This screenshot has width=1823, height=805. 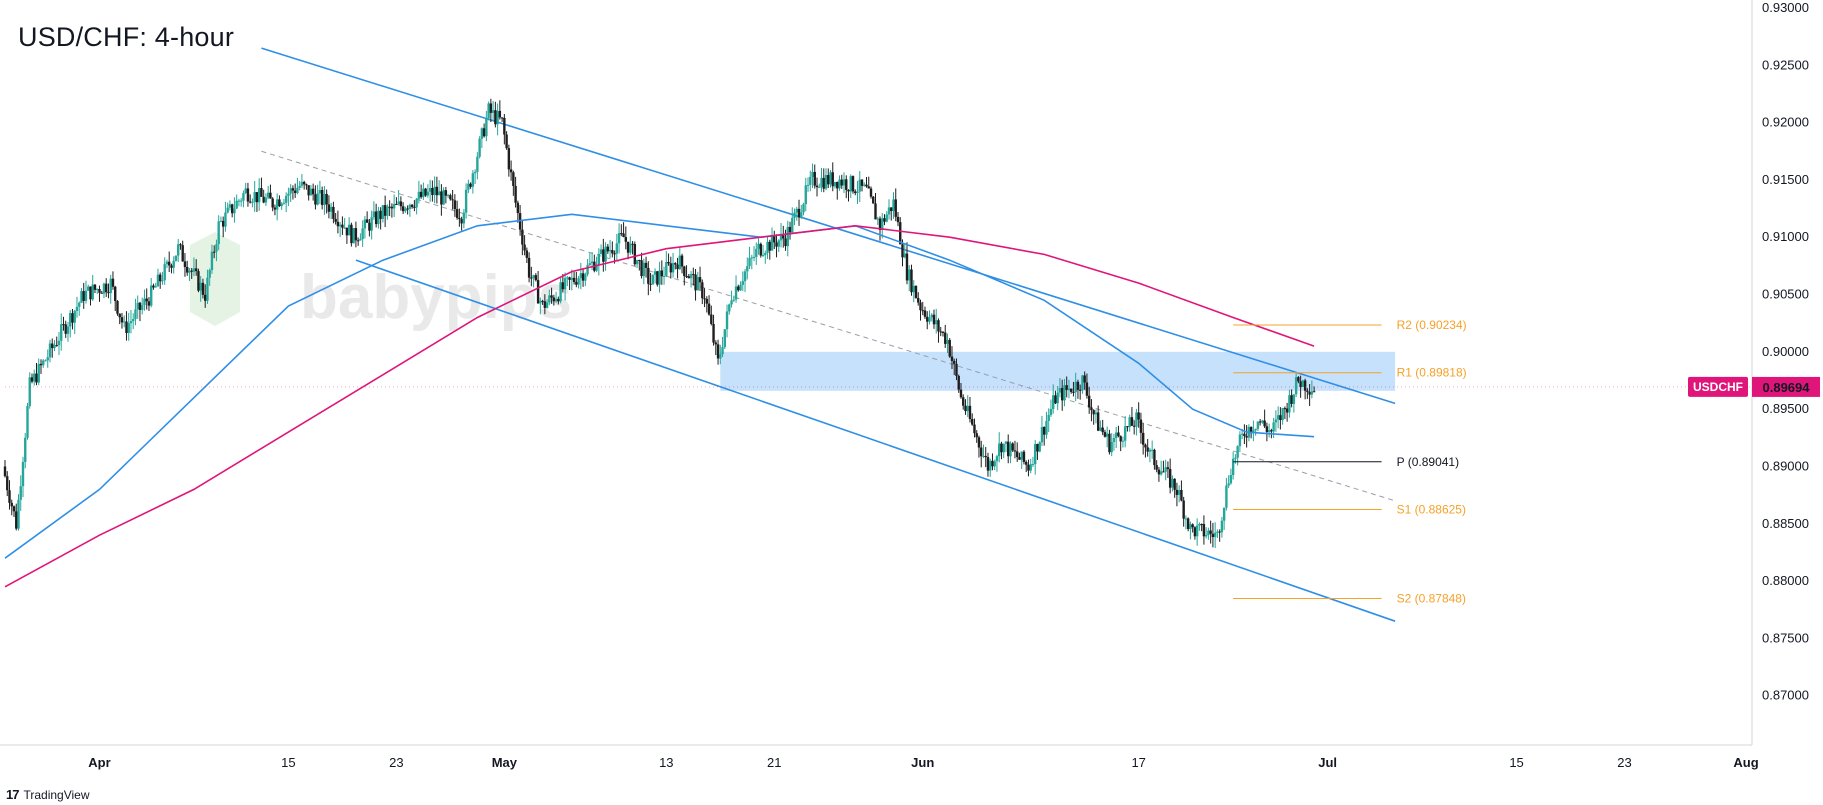 What do you see at coordinates (1785, 408) in the screenshot?
I see `y-tick-label: 0.89500` at bounding box center [1785, 408].